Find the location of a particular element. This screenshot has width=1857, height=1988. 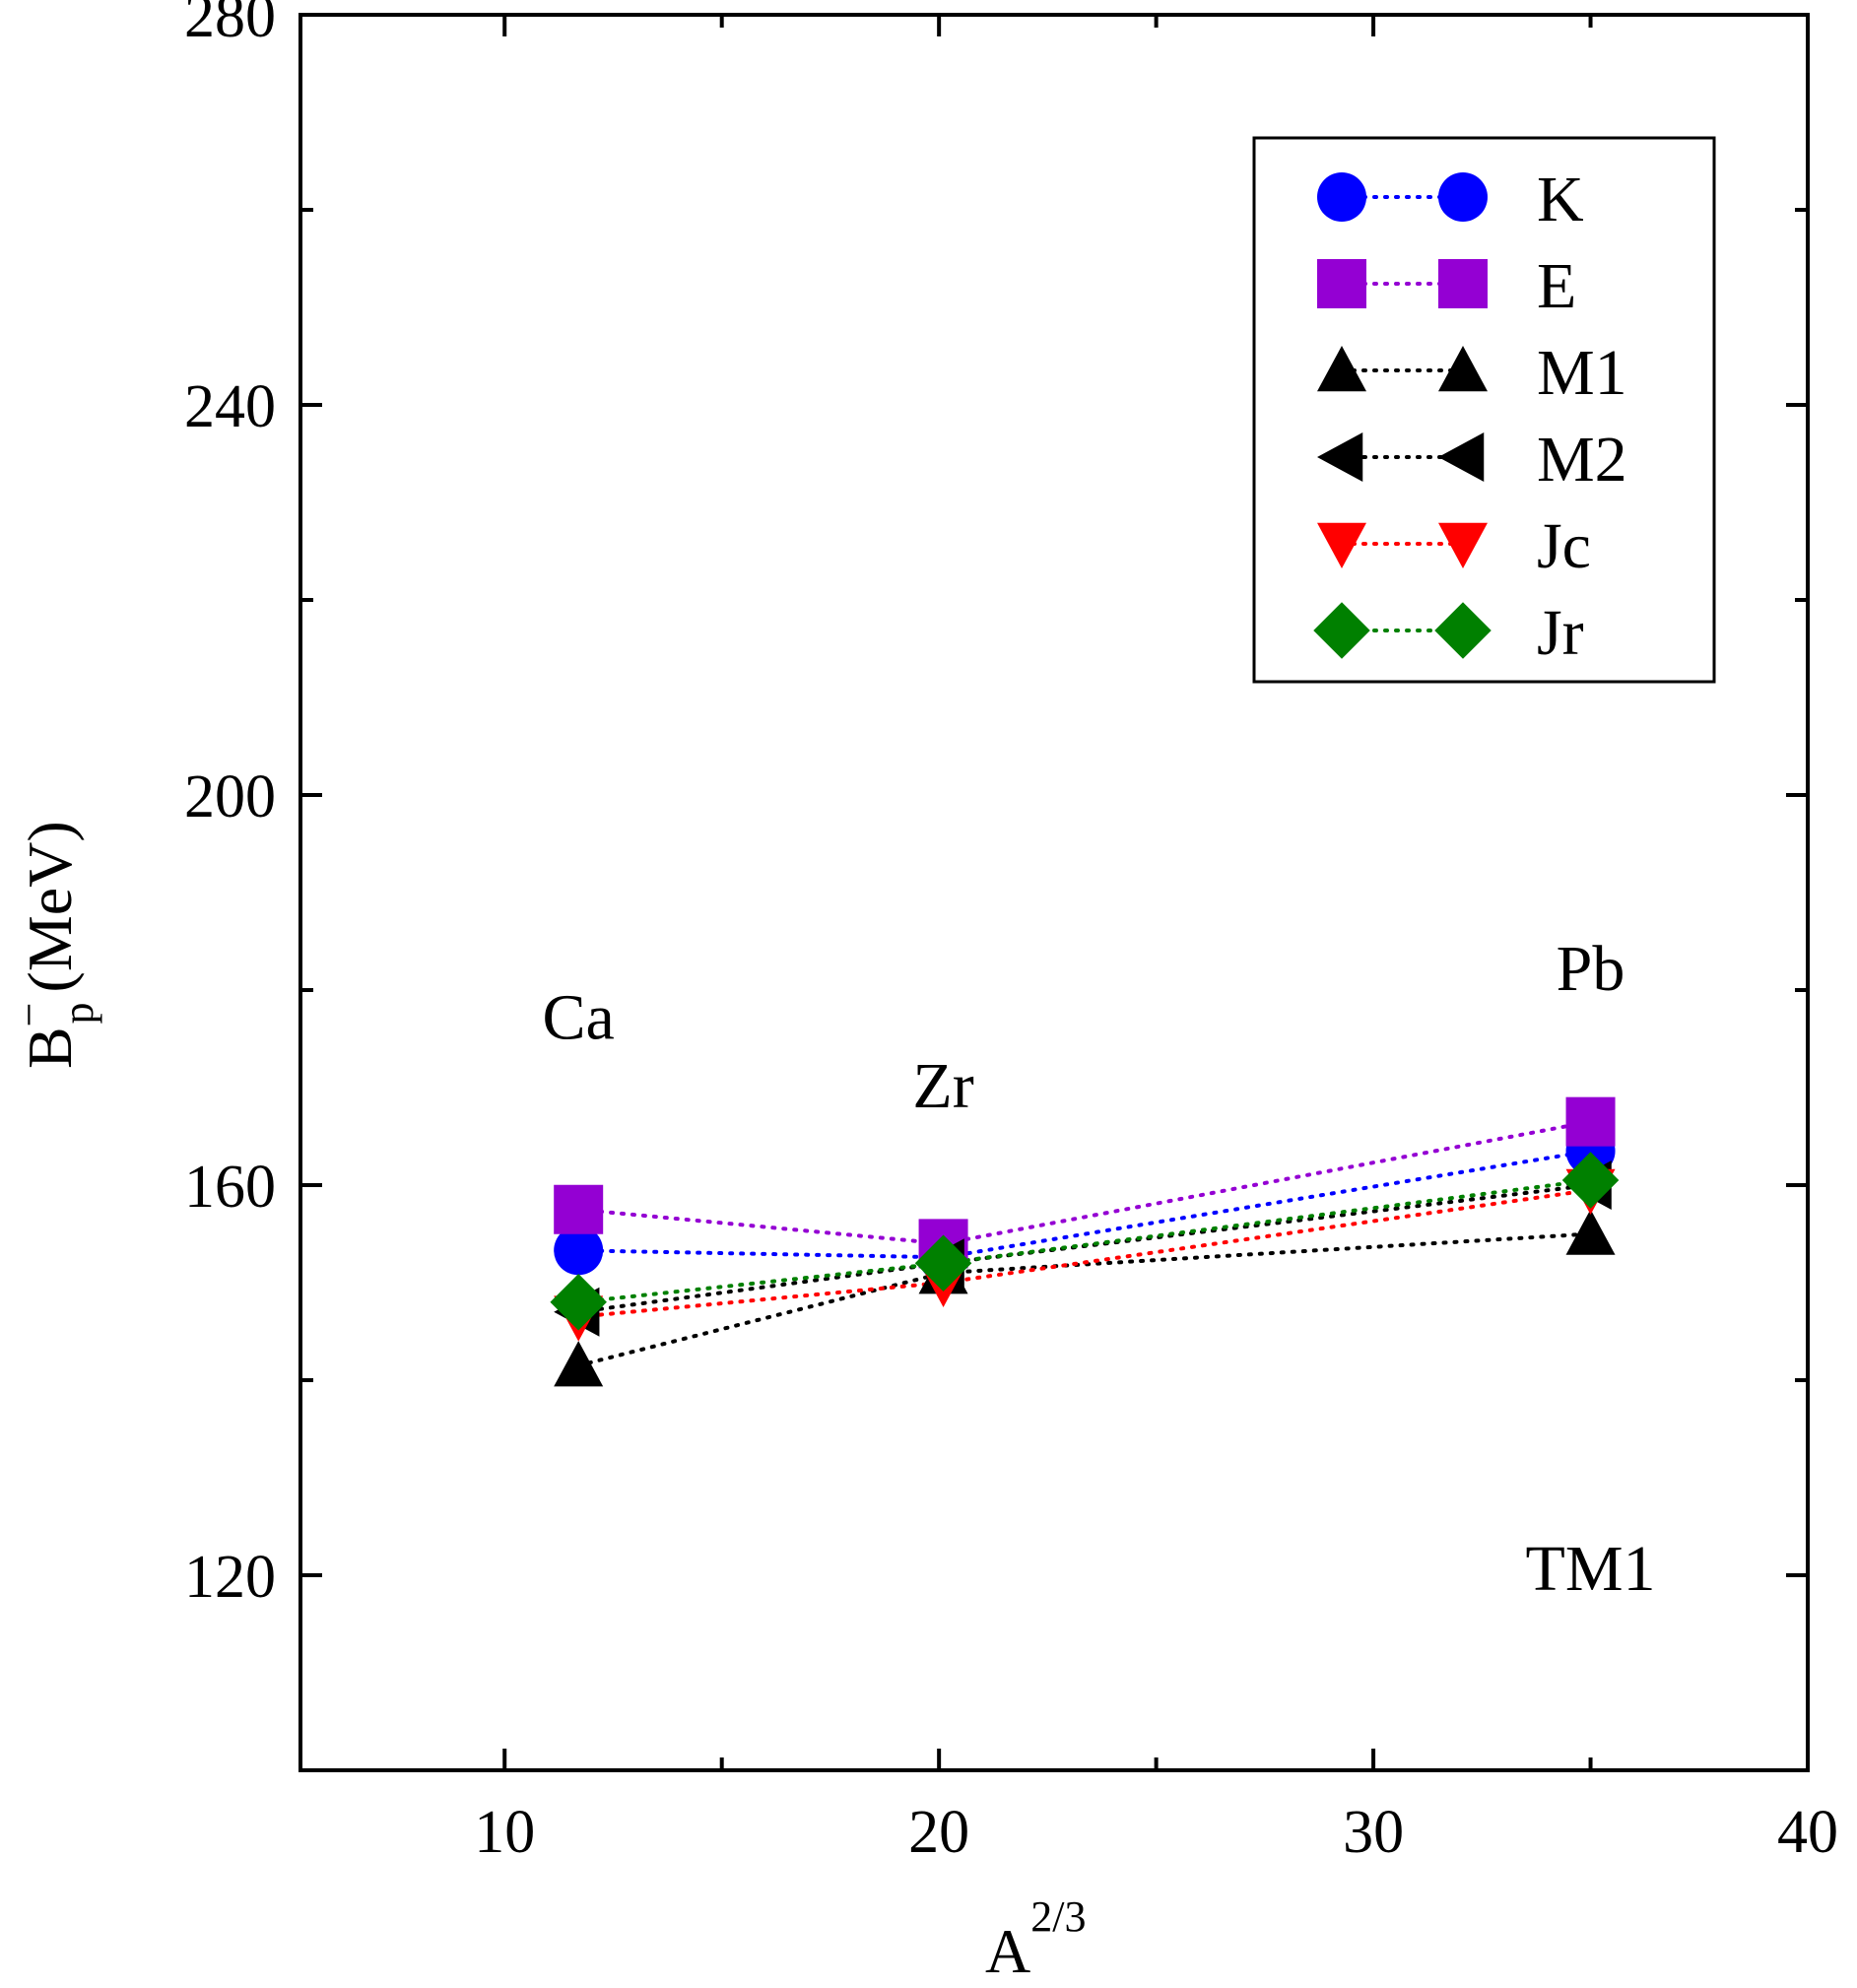

series-lines-group is located at coordinates (1084, 1244).